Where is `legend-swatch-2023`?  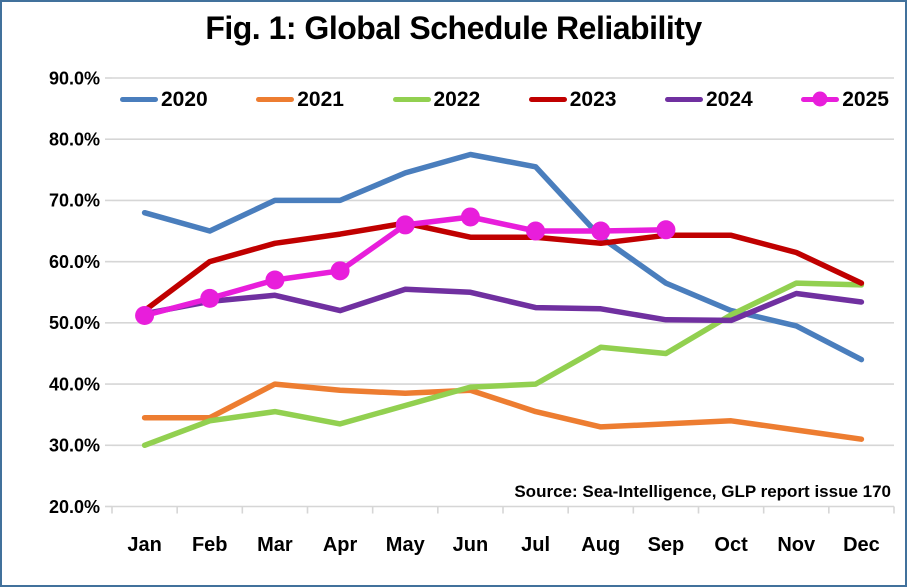 legend-swatch-2023 is located at coordinates (547, 99).